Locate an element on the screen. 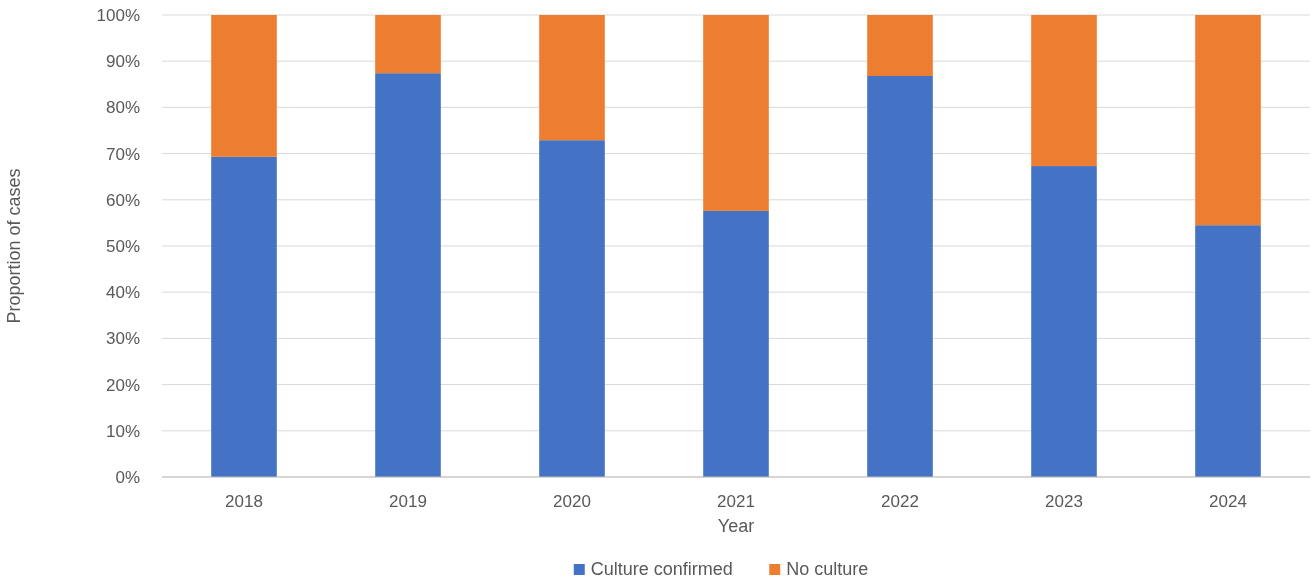 The height and width of the screenshot is (587, 1311). x-tick-label: 2022 is located at coordinates (900, 501).